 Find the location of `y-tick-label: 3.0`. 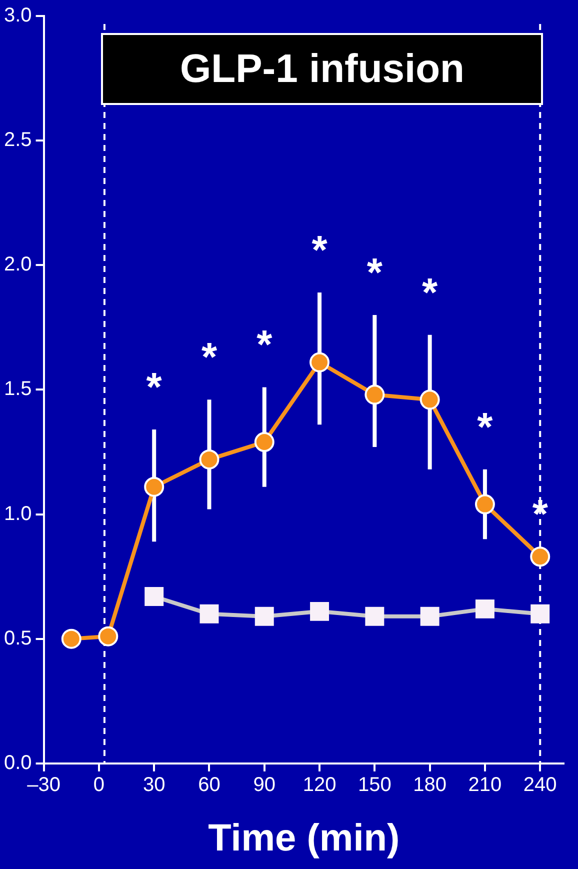

y-tick-label: 3.0 is located at coordinates (18, 15).